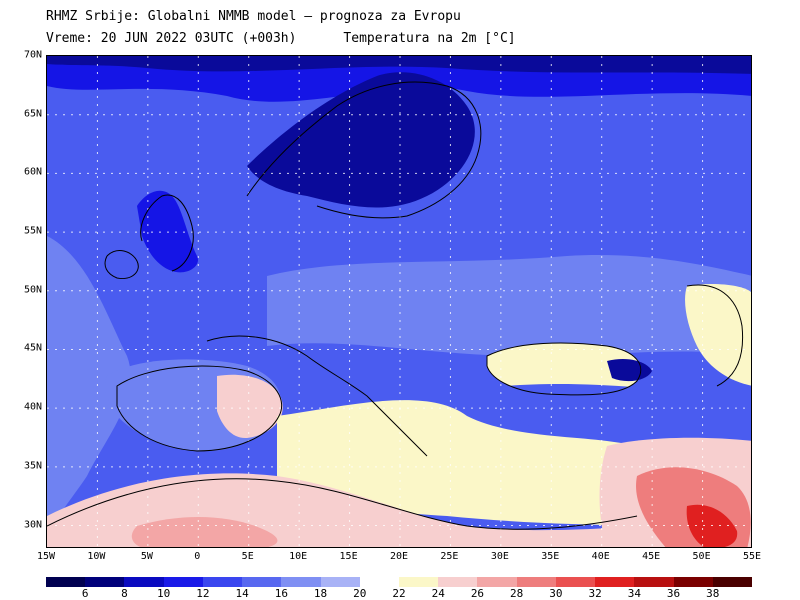 The image size is (800, 600). I want to click on coast-ireland, so click(121, 265).